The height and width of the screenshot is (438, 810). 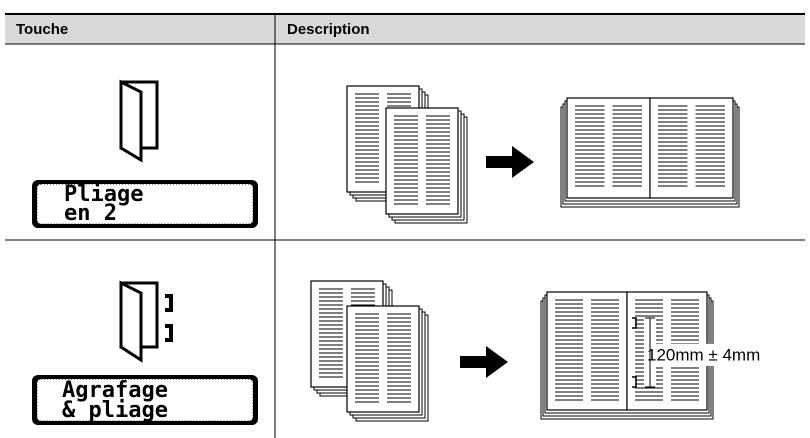 I want to click on key-label: & pliage, so click(x=115, y=410).